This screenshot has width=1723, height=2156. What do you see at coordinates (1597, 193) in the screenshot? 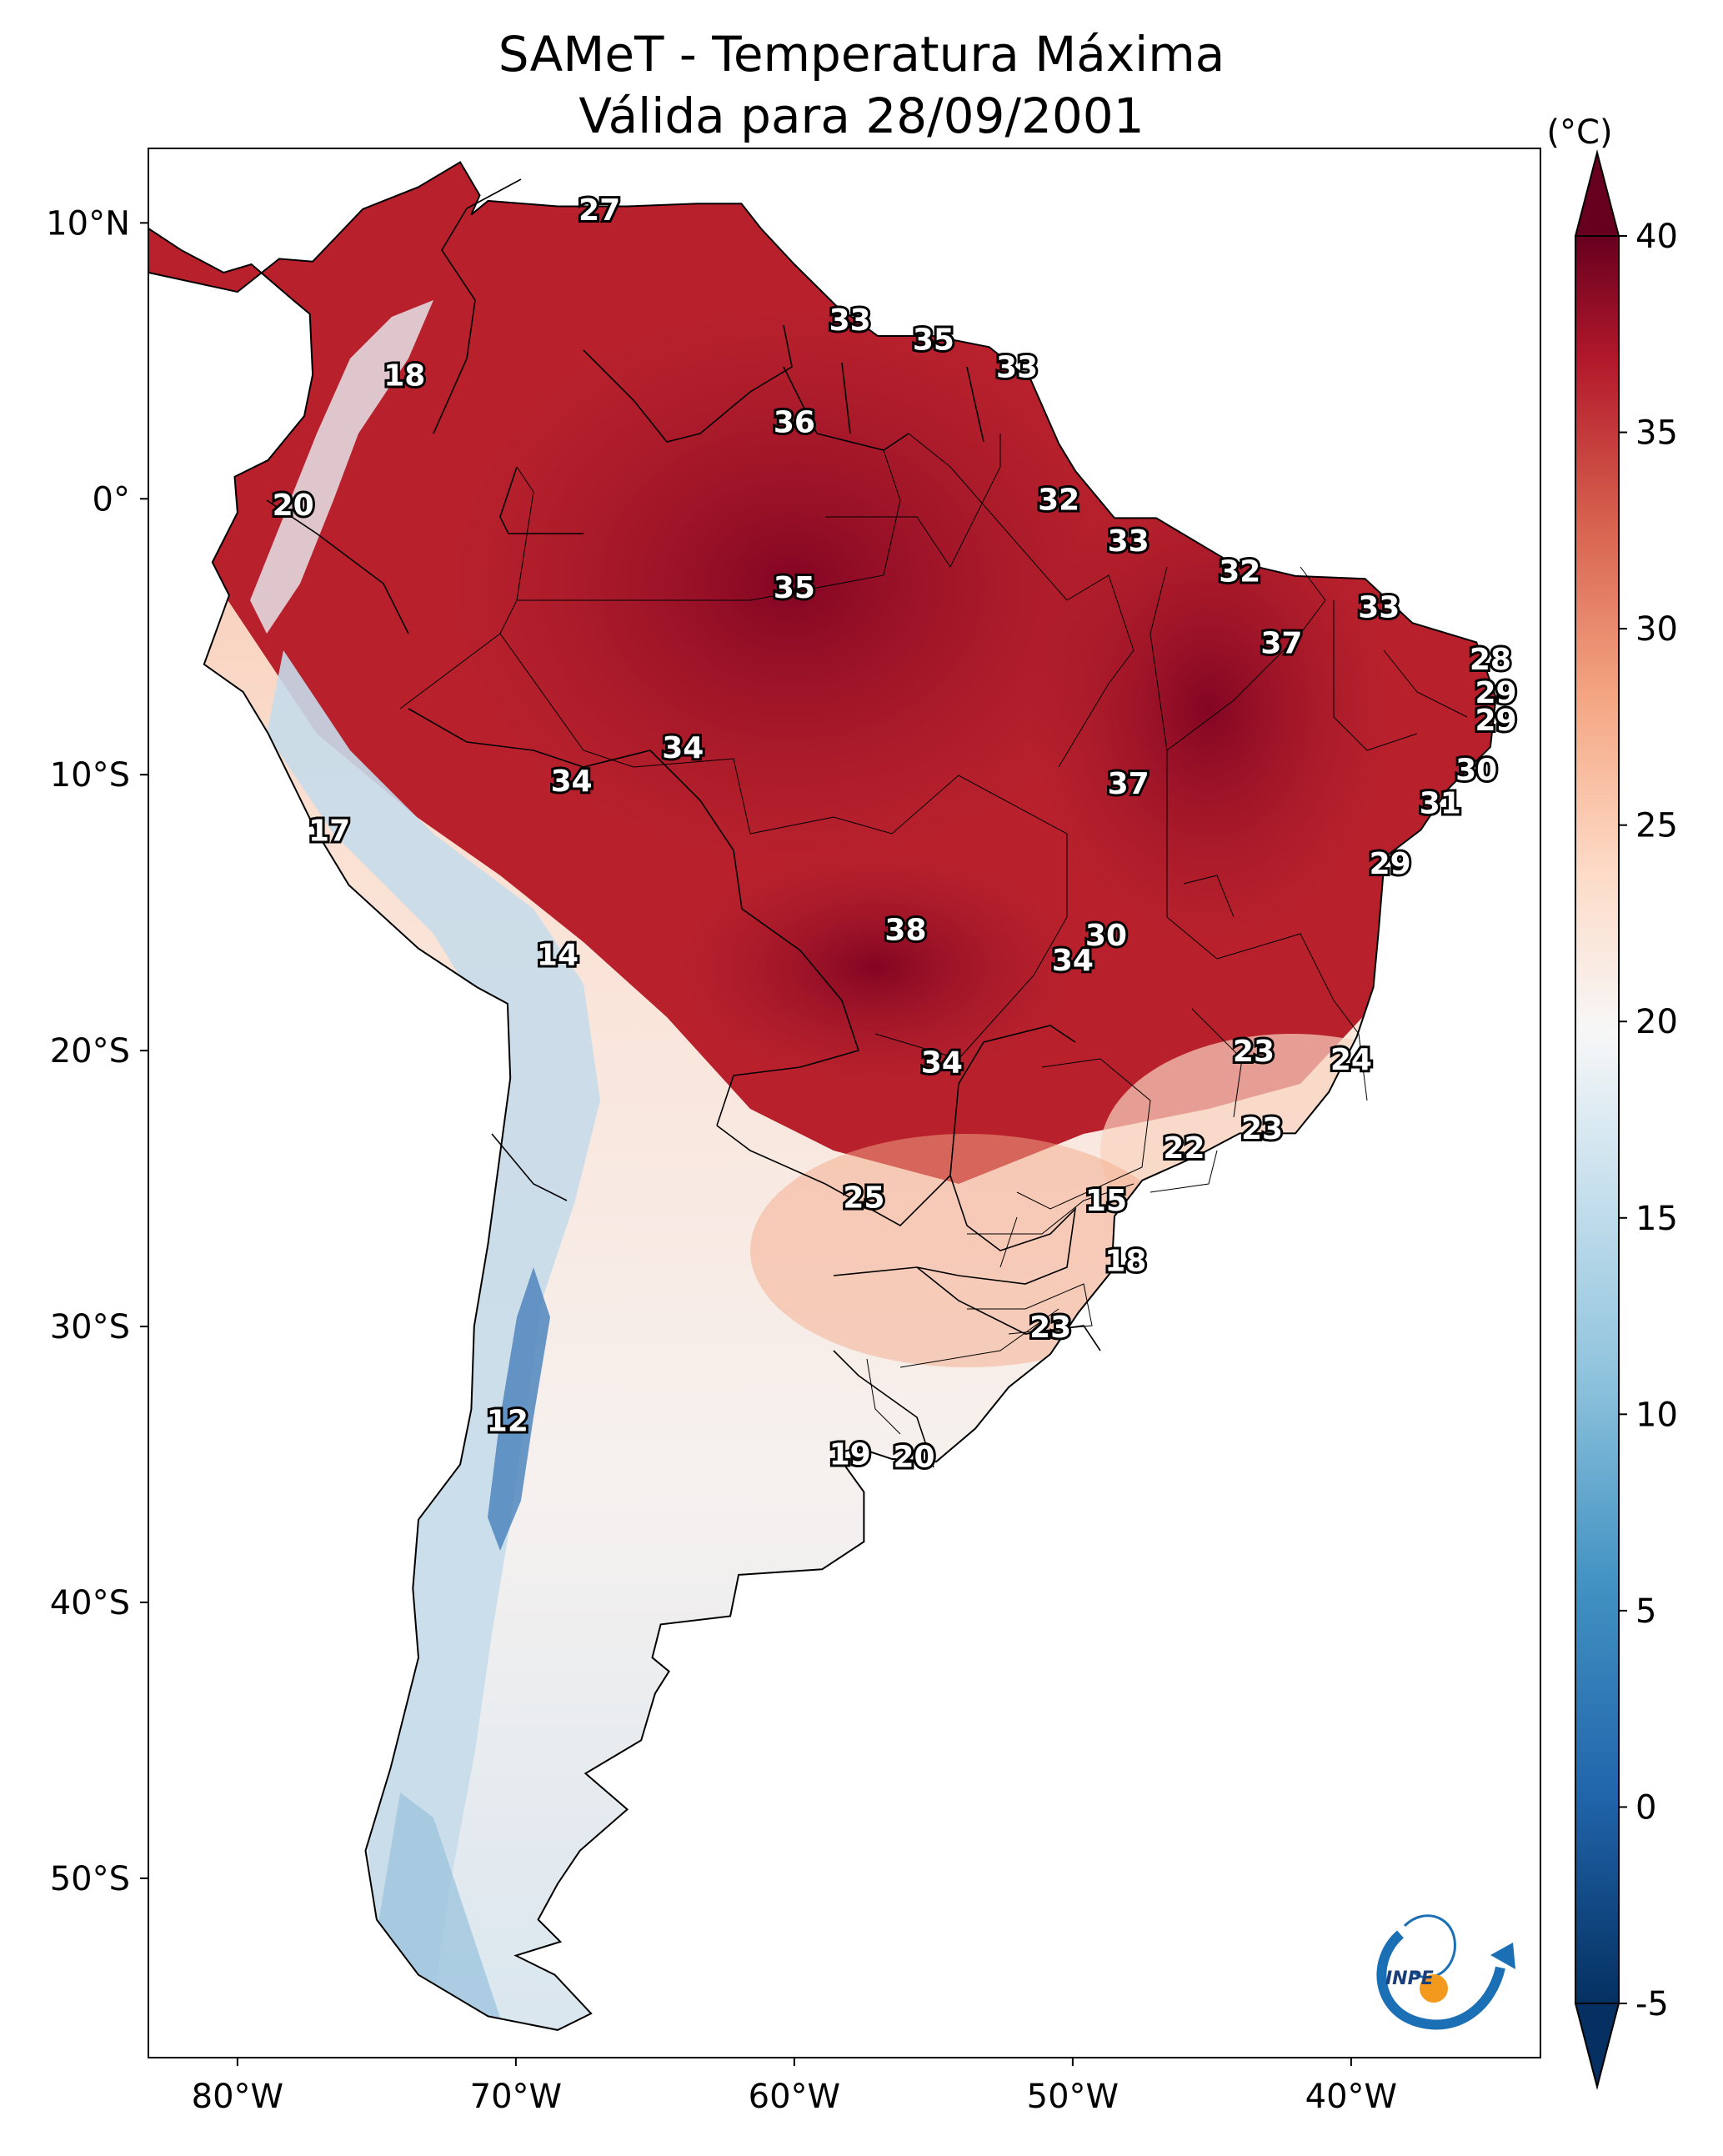
I see `colorbar-upper-extend` at bounding box center [1597, 193].